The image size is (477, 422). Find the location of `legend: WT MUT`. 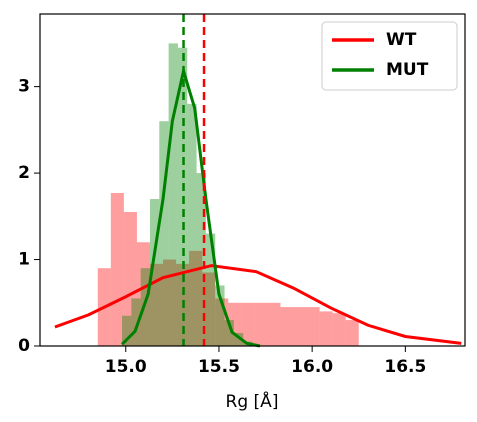

legend: WT MUT is located at coordinates (389, 56).